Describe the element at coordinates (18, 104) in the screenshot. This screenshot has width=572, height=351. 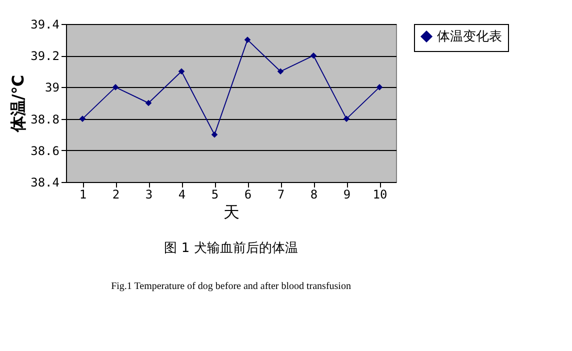
I see `y-axis-title: 体温/℃` at that location.